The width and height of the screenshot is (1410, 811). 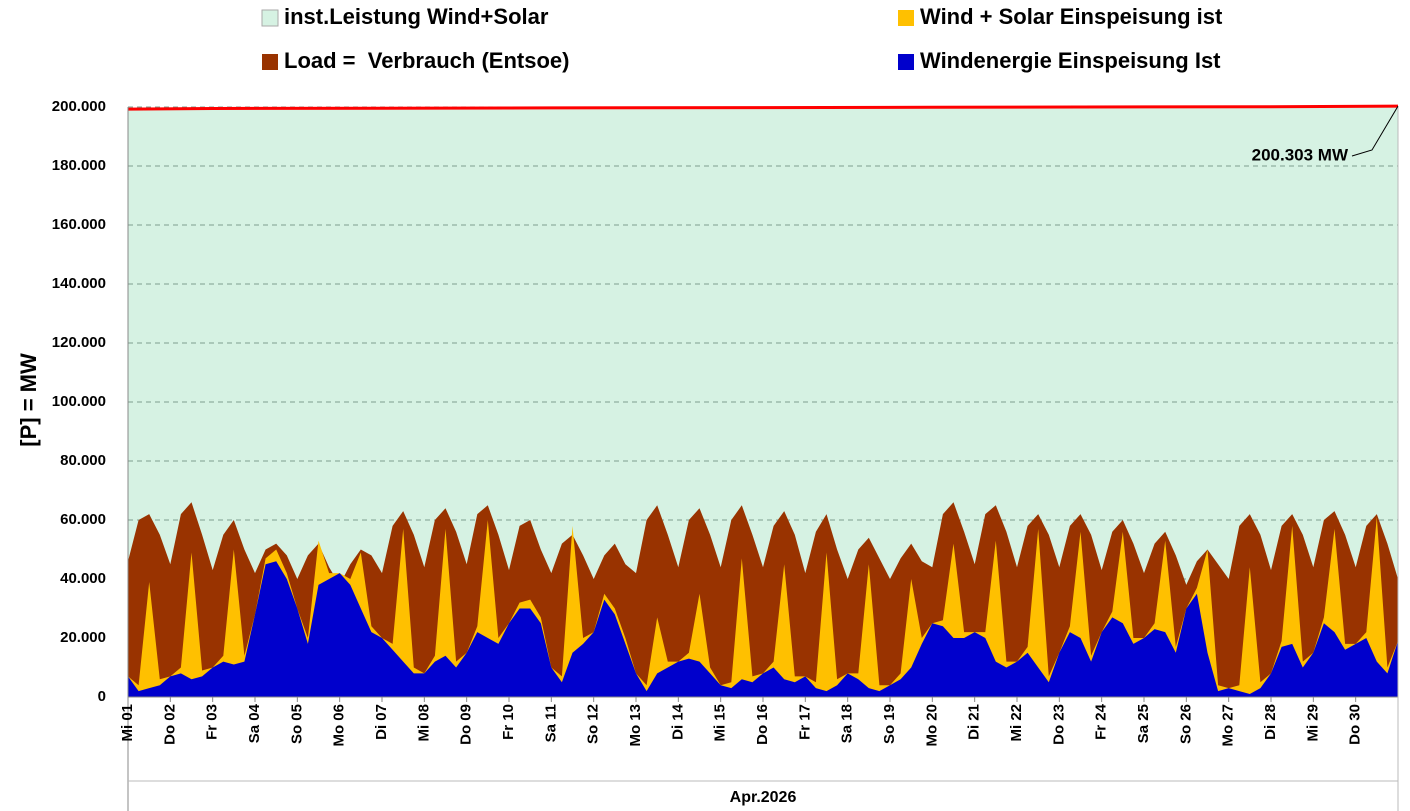 What do you see at coordinates (169, 724) in the screenshot?
I see `x-tick-label: Do 02` at bounding box center [169, 724].